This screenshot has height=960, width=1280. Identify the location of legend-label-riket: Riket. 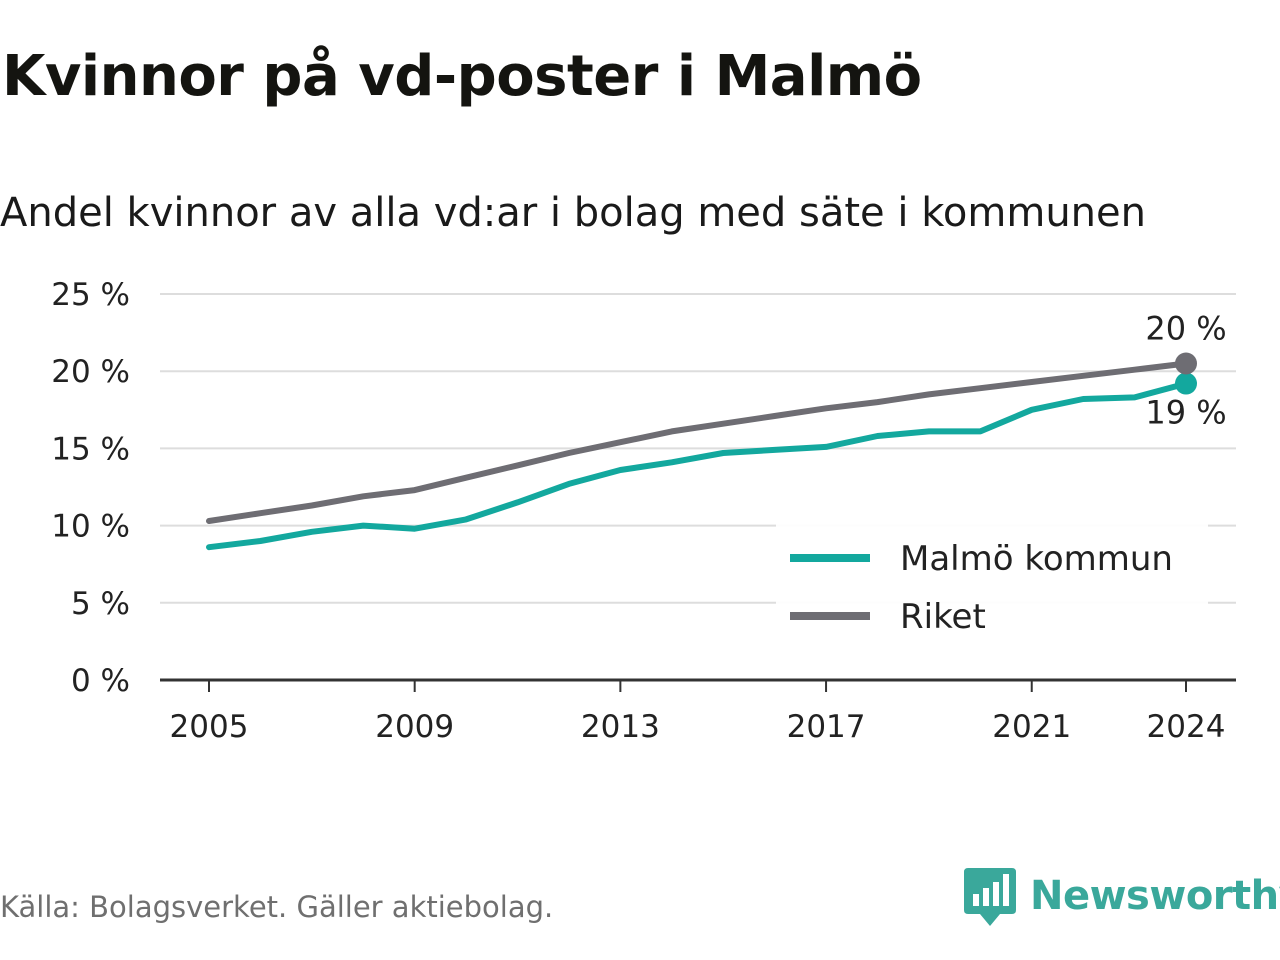
(943, 617).